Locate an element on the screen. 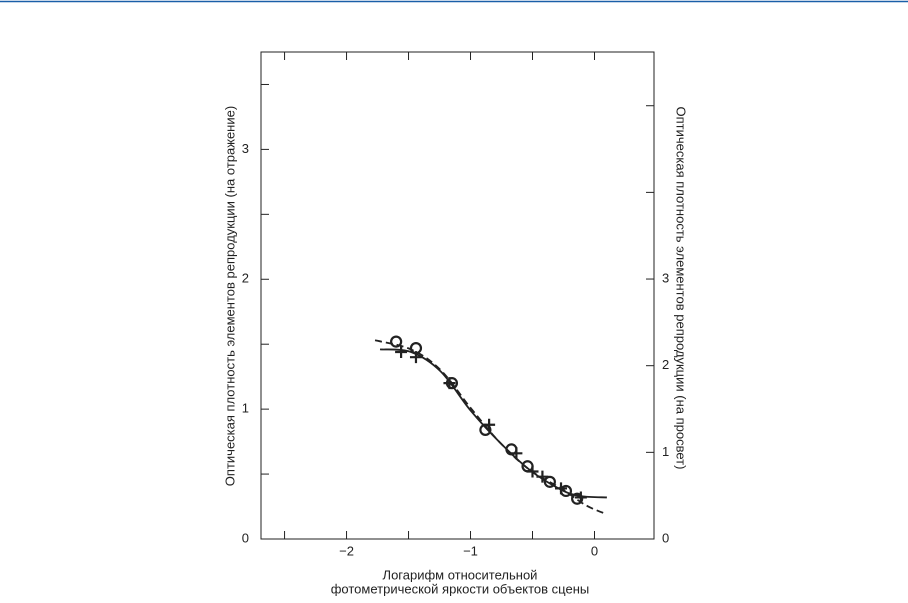 The height and width of the screenshot is (603, 908). y2-tick-label: 0 is located at coordinates (665, 537).